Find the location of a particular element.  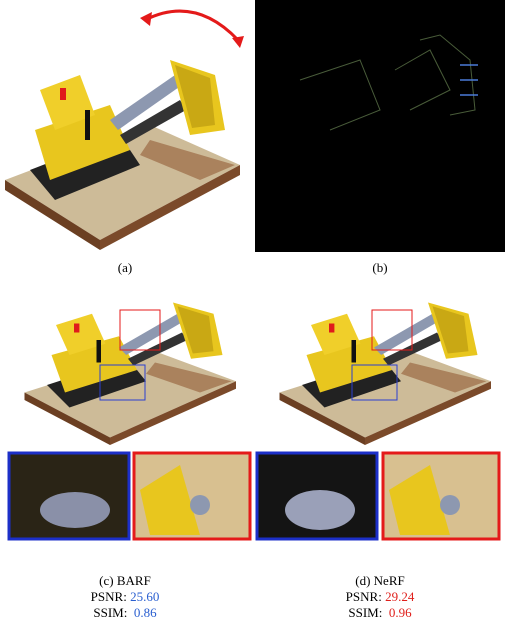

caption-d: (d) NeRF PSNR: 29.24 SSIM: 0.96 is located at coordinates (380, 597).